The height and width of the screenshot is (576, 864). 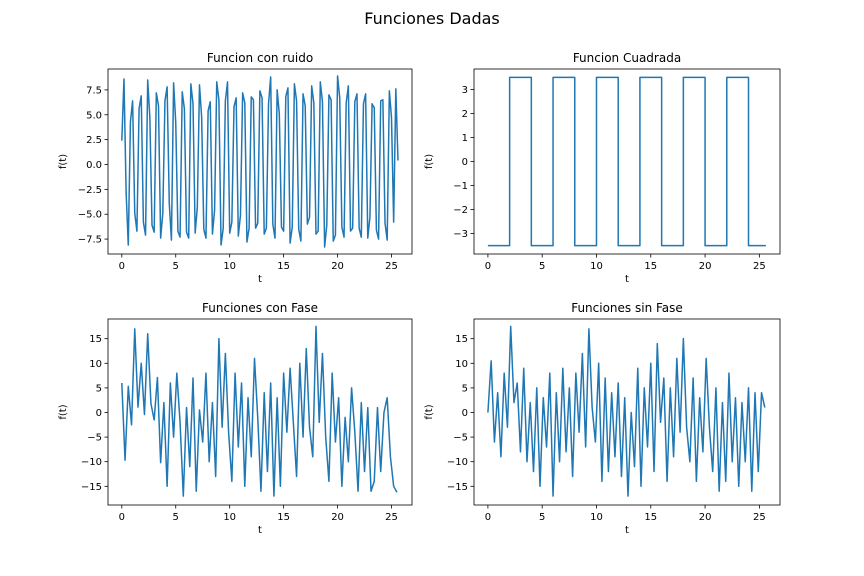 What do you see at coordinates (94, 90) in the screenshot?
I see `y-tick-label: 7.5` at bounding box center [94, 90].